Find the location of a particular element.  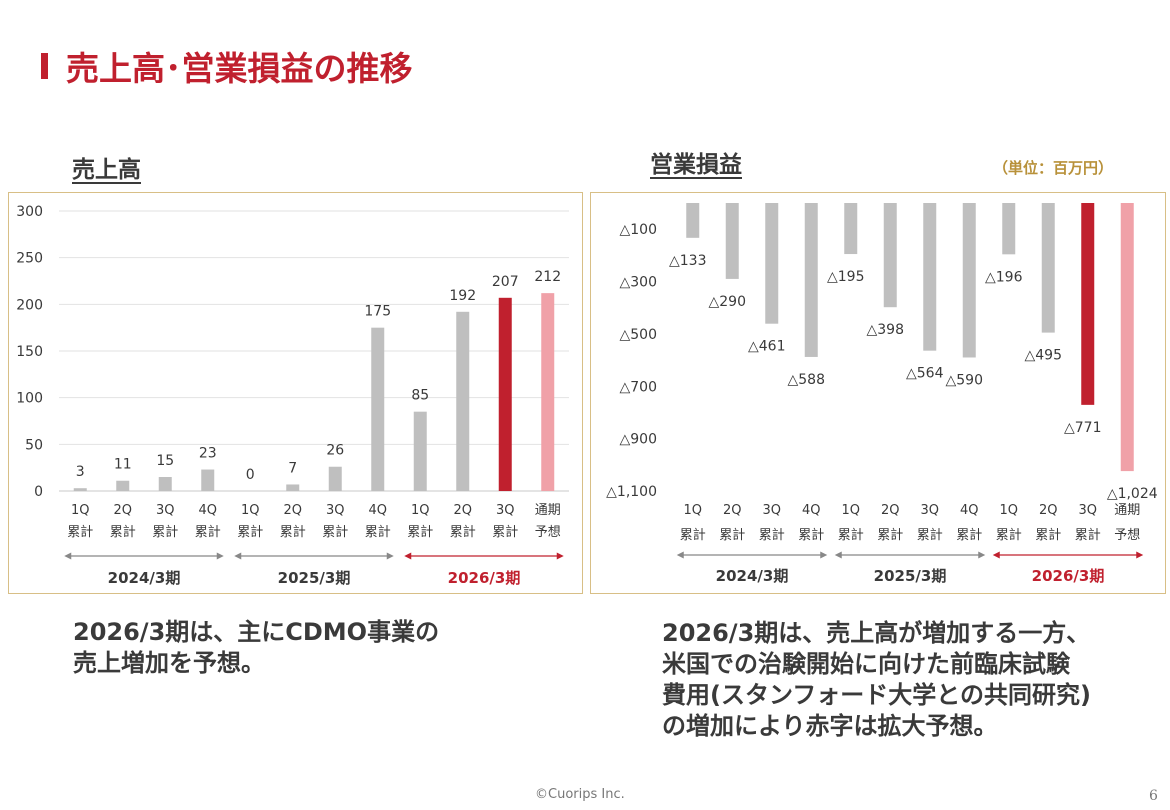

title-accent-bar is located at coordinates (44, 66).